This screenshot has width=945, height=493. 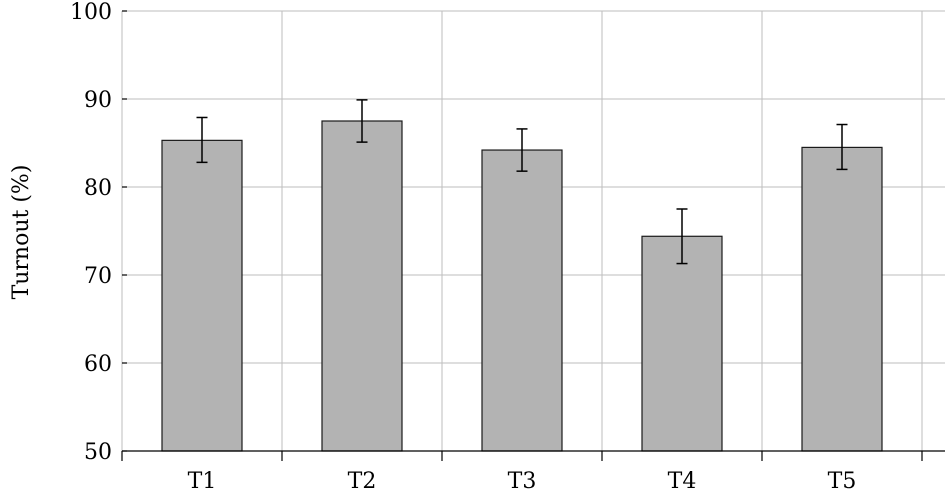 What do you see at coordinates (98, 452) in the screenshot?
I see `y-tick-label: 50` at bounding box center [98, 452].